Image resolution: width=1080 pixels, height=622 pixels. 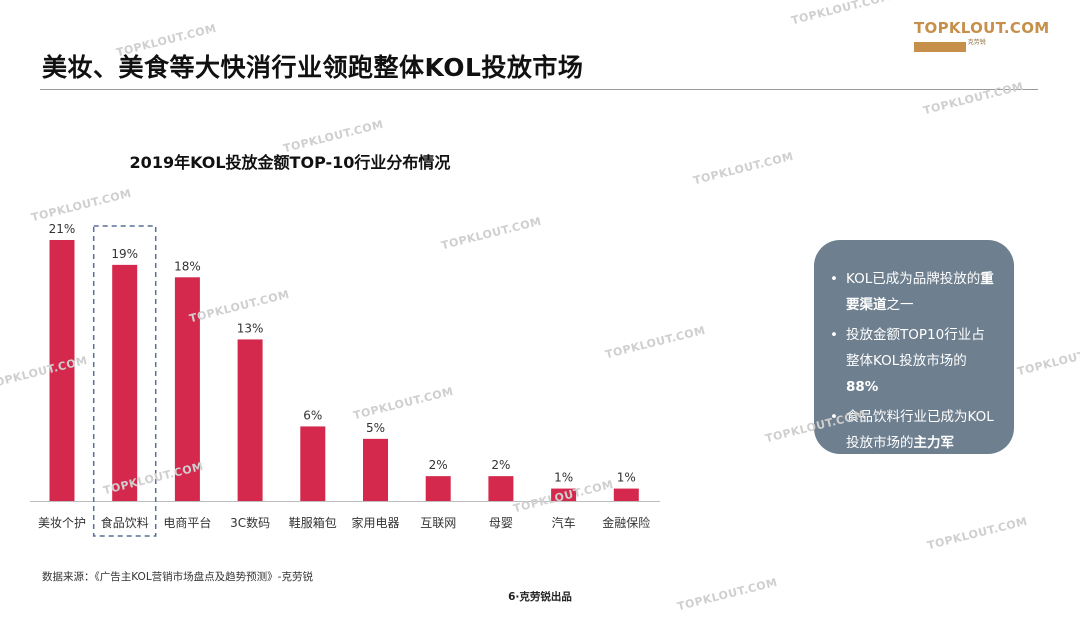 What do you see at coordinates (125, 522) in the screenshot?
I see `x-tick-label: 食品饮料` at bounding box center [125, 522].